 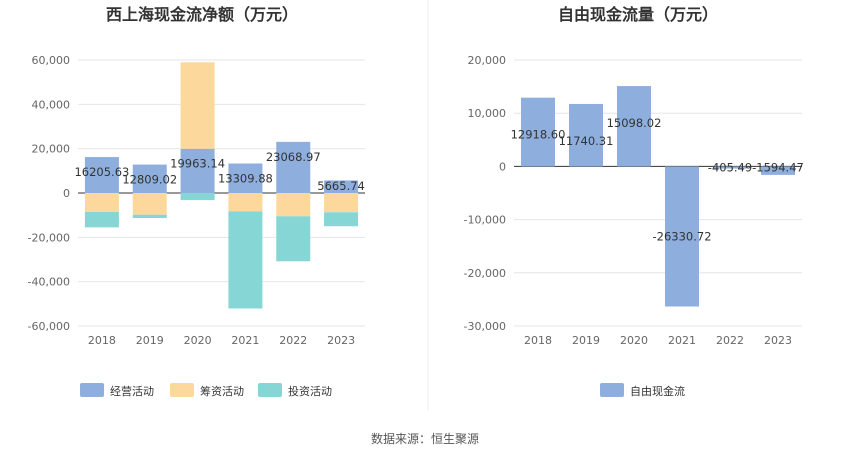 I want to click on data-label: -1594.47, so click(x=778, y=167).